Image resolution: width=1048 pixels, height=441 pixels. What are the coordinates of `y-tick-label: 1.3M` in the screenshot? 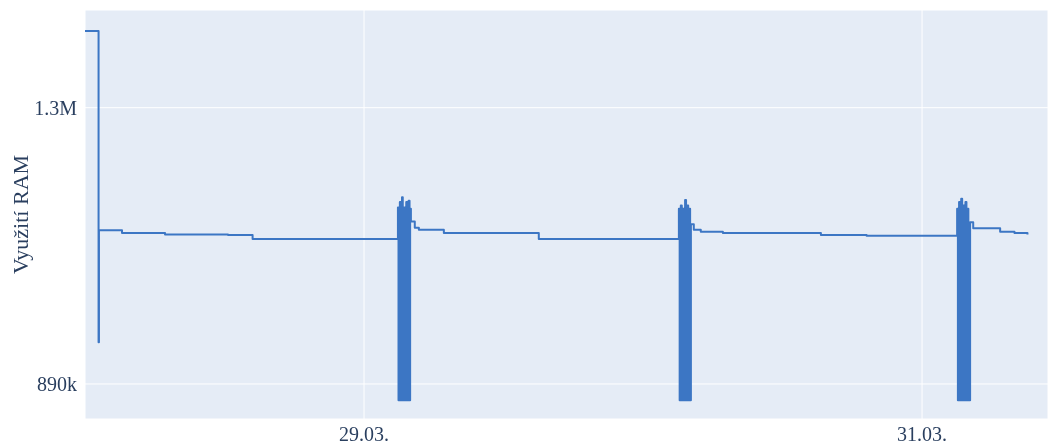 It's located at (56, 107).